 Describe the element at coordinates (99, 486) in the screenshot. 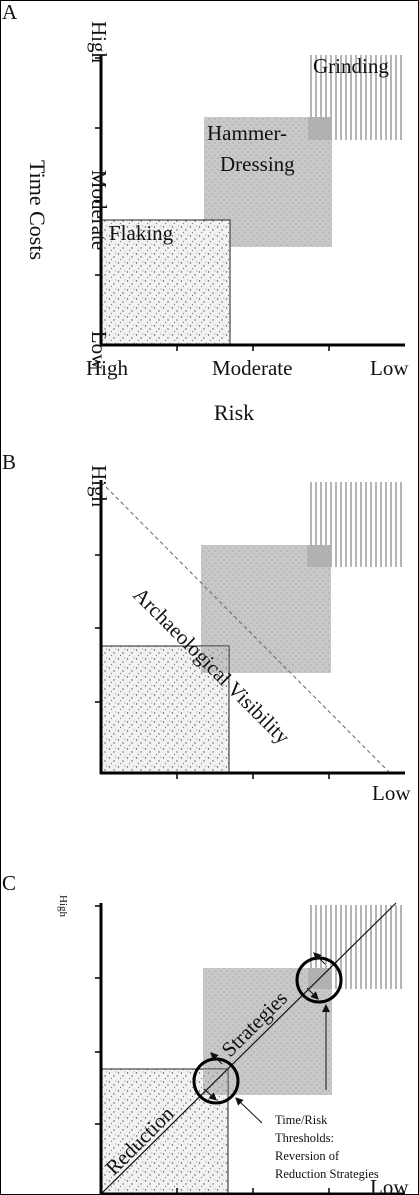

I see `panel-b-ylabel-high: High` at that location.